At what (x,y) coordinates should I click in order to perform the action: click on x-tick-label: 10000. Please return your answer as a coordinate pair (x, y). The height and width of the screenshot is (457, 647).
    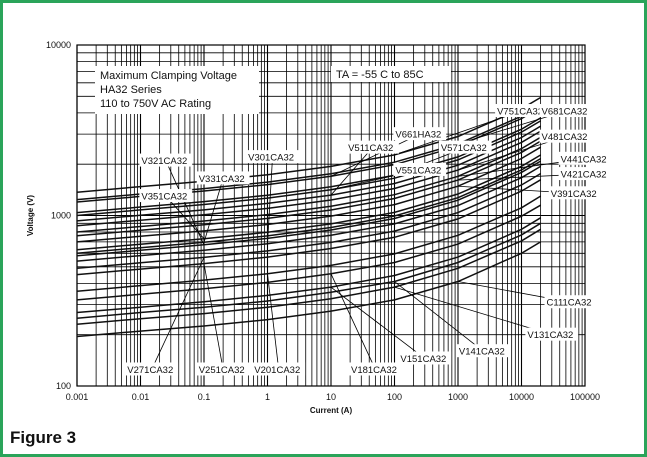
    Looking at the image, I should click on (521, 397).